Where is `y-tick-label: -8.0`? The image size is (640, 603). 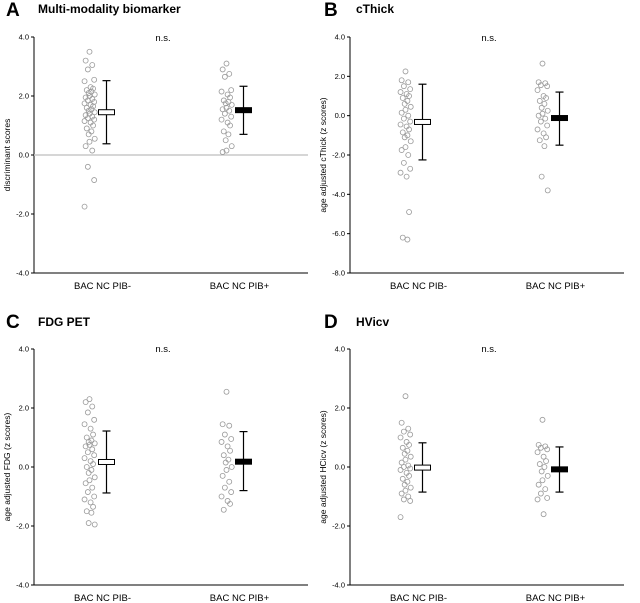
y-tick-label: -8.0 is located at coordinates (338, 273).